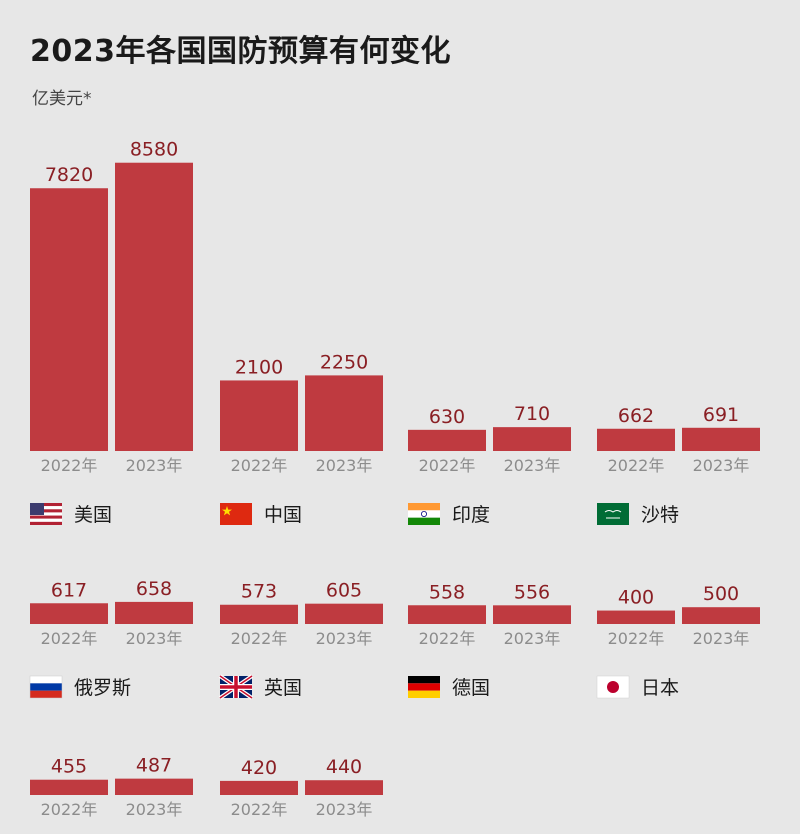 This screenshot has width=800, height=834. What do you see at coordinates (283, 515) in the screenshot?
I see `country-label: 中国` at bounding box center [283, 515].